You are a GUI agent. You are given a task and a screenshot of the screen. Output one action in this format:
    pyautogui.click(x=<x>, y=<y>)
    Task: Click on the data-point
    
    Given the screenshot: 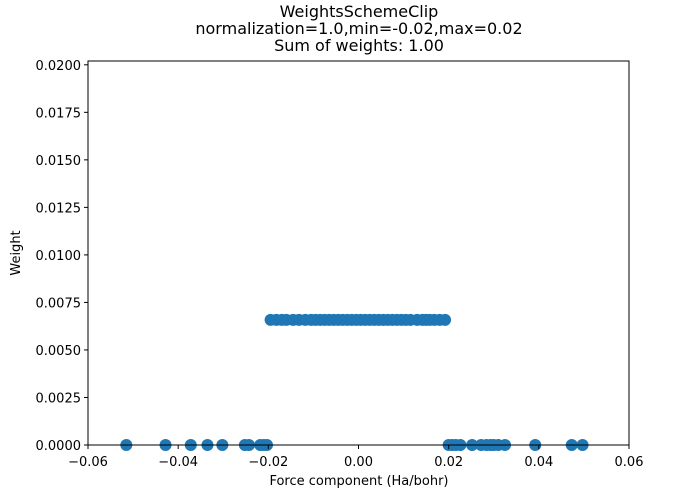 What is the action you would take?
    pyautogui.click(x=445, y=319)
    